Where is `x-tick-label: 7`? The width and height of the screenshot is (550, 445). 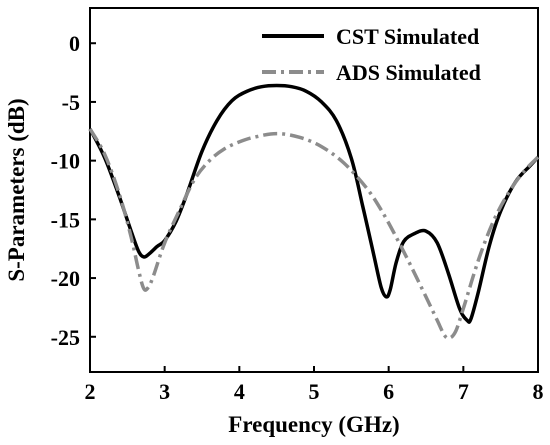
x-tick-label: 7 is located at coordinates (463, 391).